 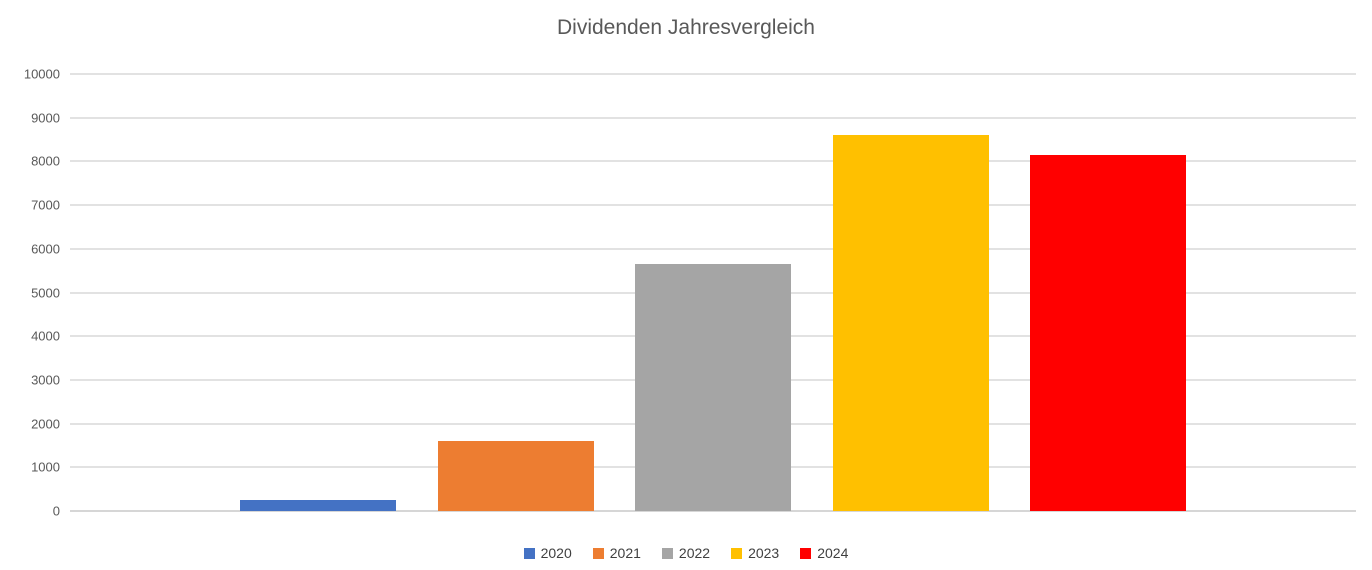 What do you see at coordinates (41, 74) in the screenshot?
I see `y-axis-tick-10000: 10000` at bounding box center [41, 74].